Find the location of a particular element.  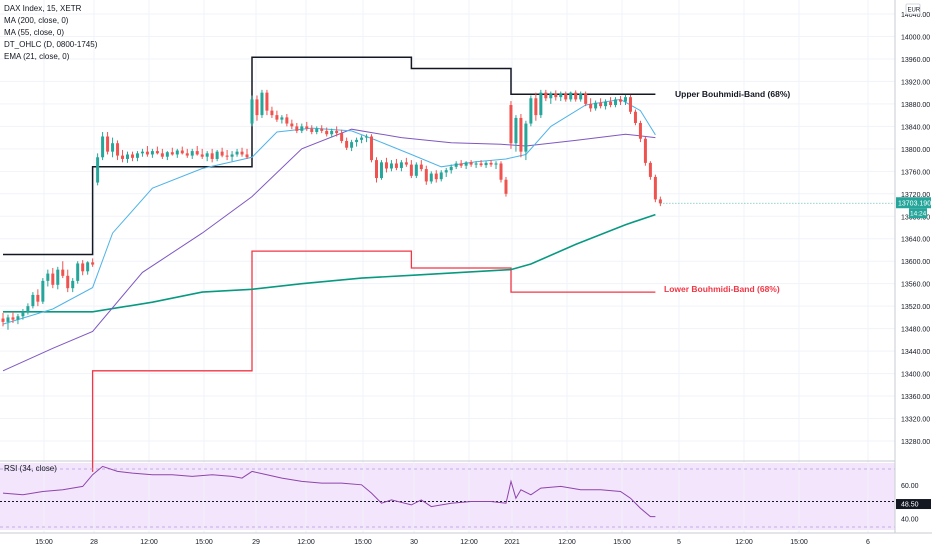

last-price-tag is located at coordinates (913, 203).